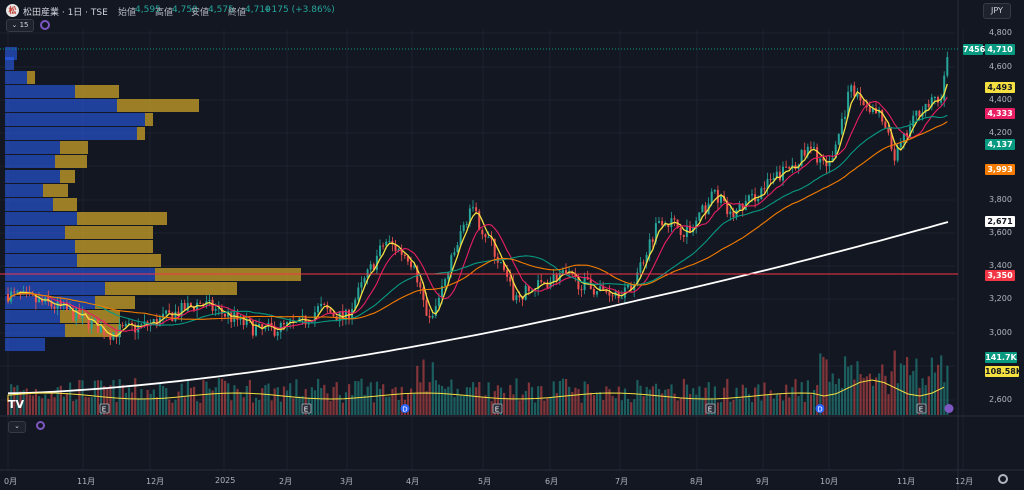 Image resolution: width=1024 pixels, height=490 pixels. What do you see at coordinates (949, 408) in the screenshot?
I see `split-marker-icon` at bounding box center [949, 408].